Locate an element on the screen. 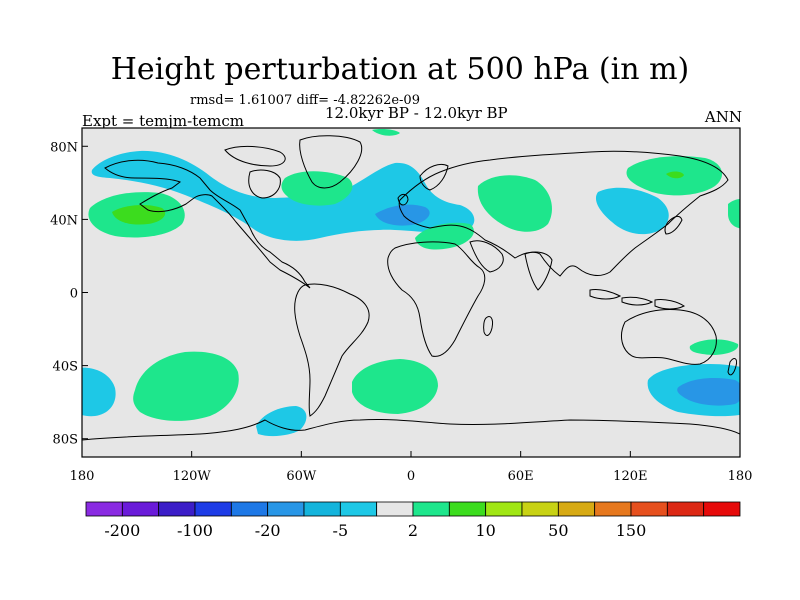  coastline-indonesia is located at coordinates (637, 299).